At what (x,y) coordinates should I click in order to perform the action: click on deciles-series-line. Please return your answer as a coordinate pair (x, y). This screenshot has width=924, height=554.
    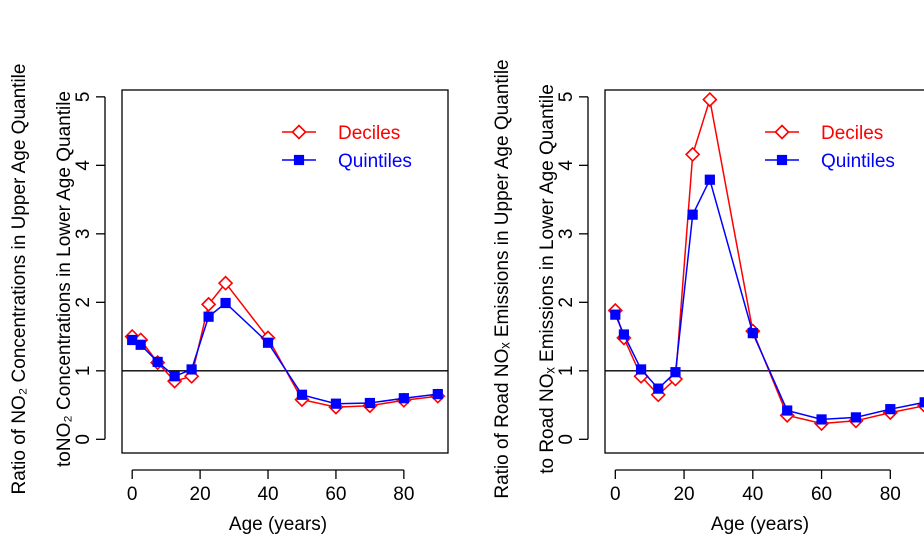
    Looking at the image, I should click on (284, 344).